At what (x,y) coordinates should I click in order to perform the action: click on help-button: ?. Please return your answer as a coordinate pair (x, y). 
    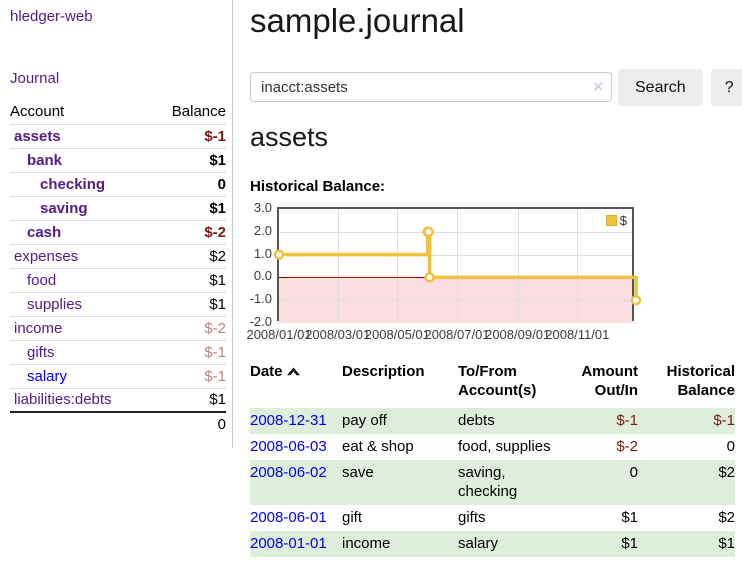
    Looking at the image, I should click on (726, 87).